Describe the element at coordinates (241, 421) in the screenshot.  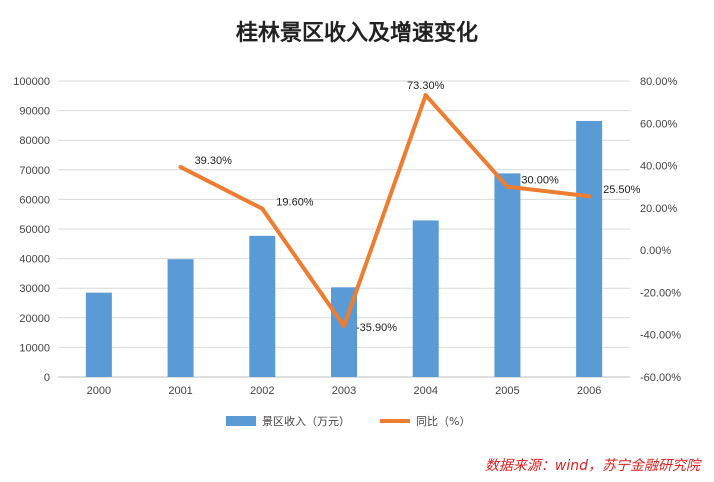
I see `legend-swatch-bar` at that location.